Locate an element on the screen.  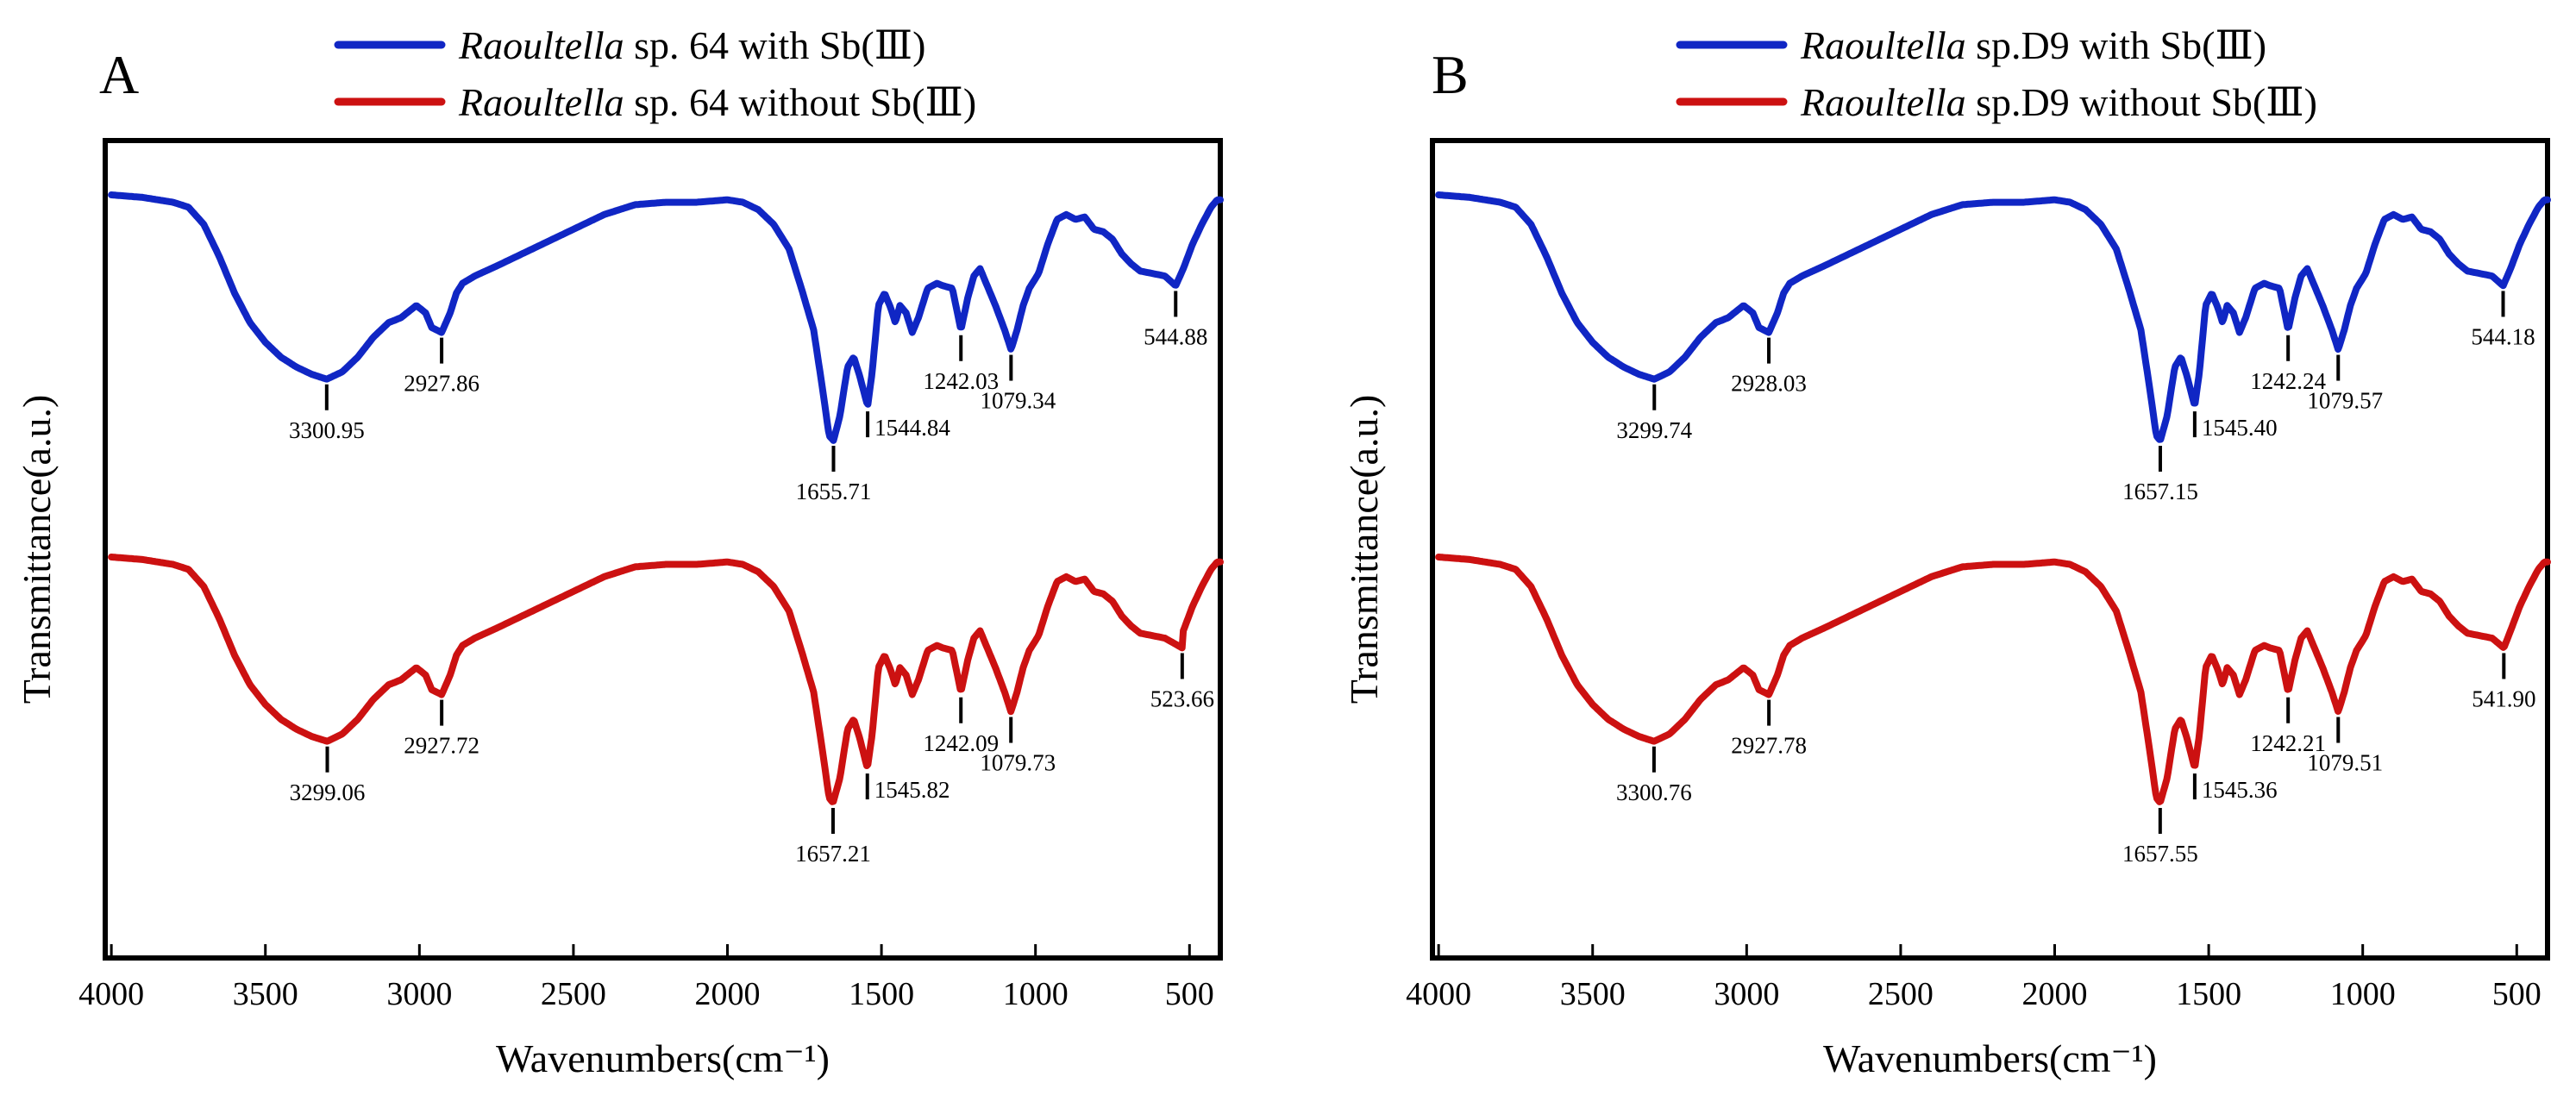
peak-label: 1242.21 is located at coordinates (2288, 743).